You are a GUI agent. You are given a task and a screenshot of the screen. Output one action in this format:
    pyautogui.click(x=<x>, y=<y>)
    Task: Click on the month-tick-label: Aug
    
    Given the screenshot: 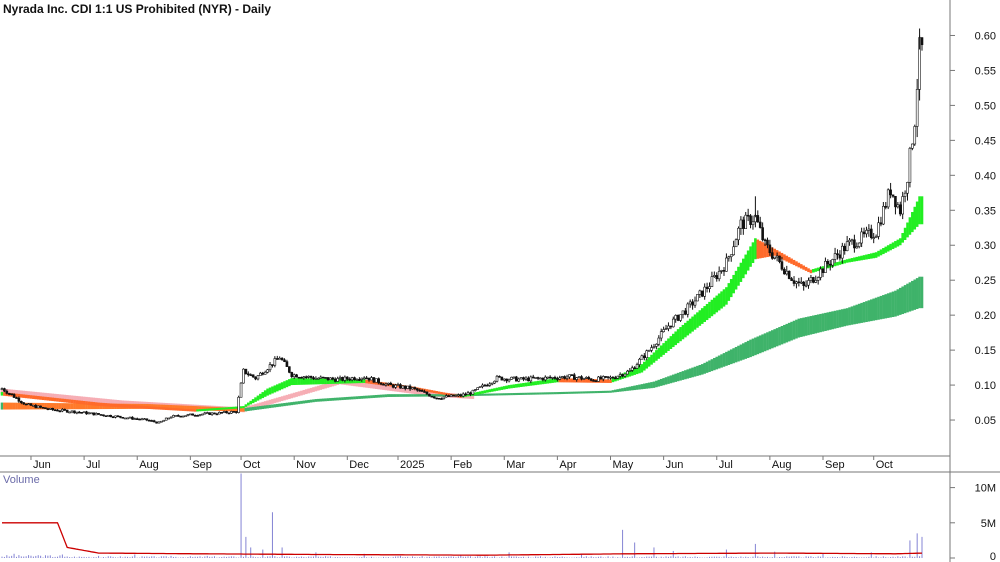 What is the action you would take?
    pyautogui.click(x=782, y=465)
    